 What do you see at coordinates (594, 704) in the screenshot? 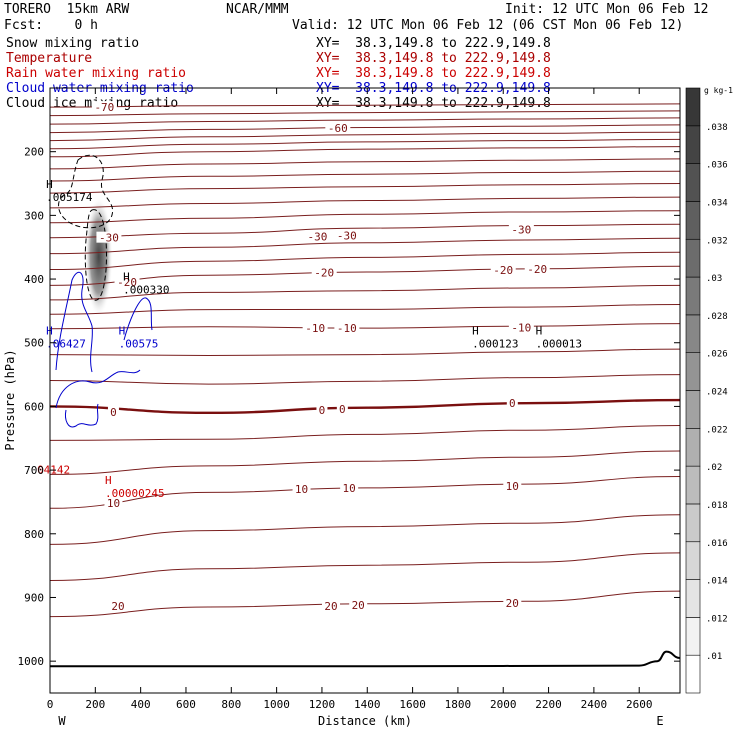
I see `x-tick-label: 2400` at bounding box center [594, 704].